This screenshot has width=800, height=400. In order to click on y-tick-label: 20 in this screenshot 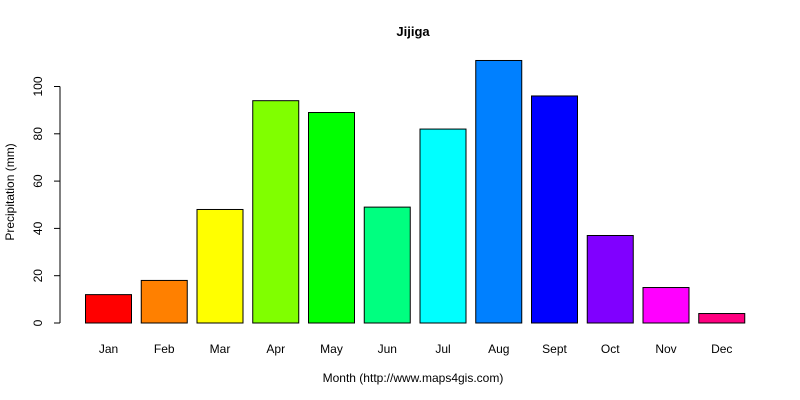, I will do `click(38, 276)`.